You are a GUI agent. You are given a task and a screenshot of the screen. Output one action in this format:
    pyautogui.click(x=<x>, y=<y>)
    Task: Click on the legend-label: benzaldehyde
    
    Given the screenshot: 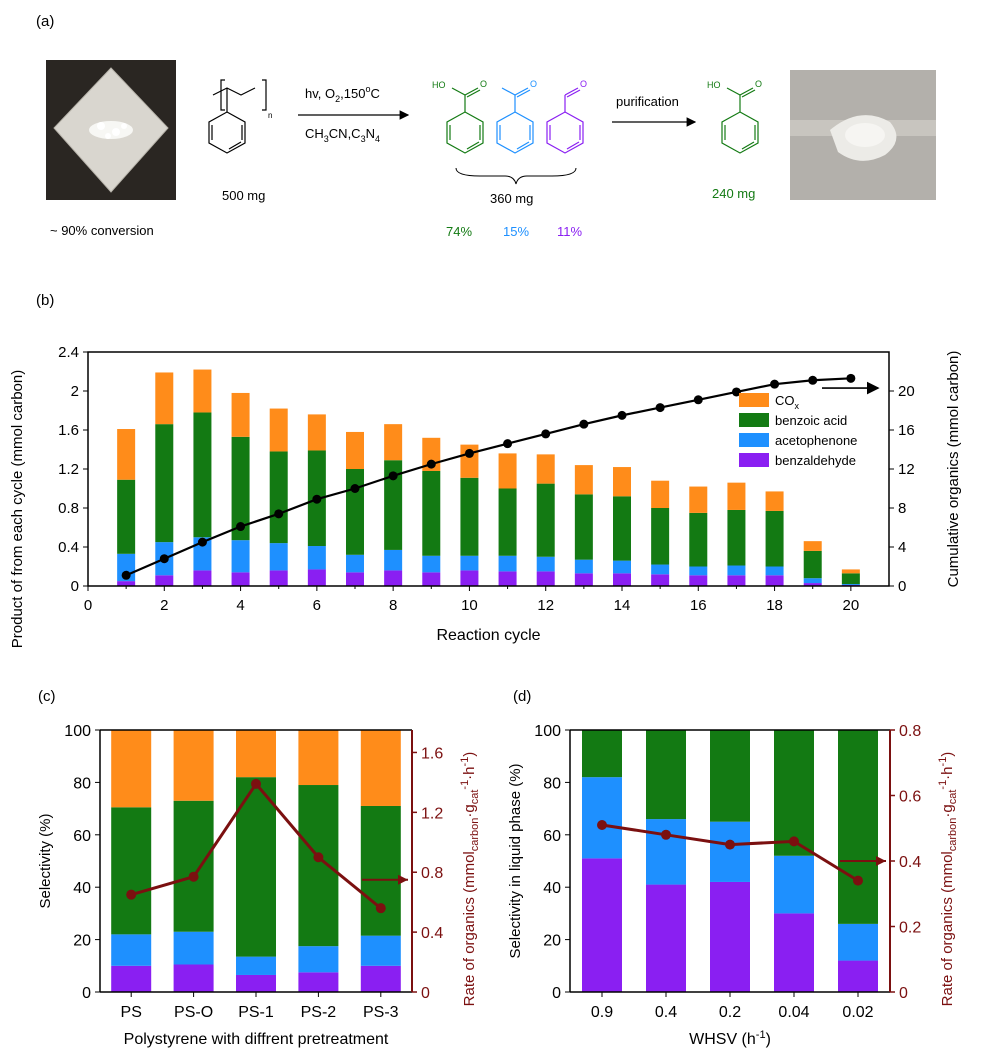 What is the action you would take?
    pyautogui.click(x=815, y=460)
    